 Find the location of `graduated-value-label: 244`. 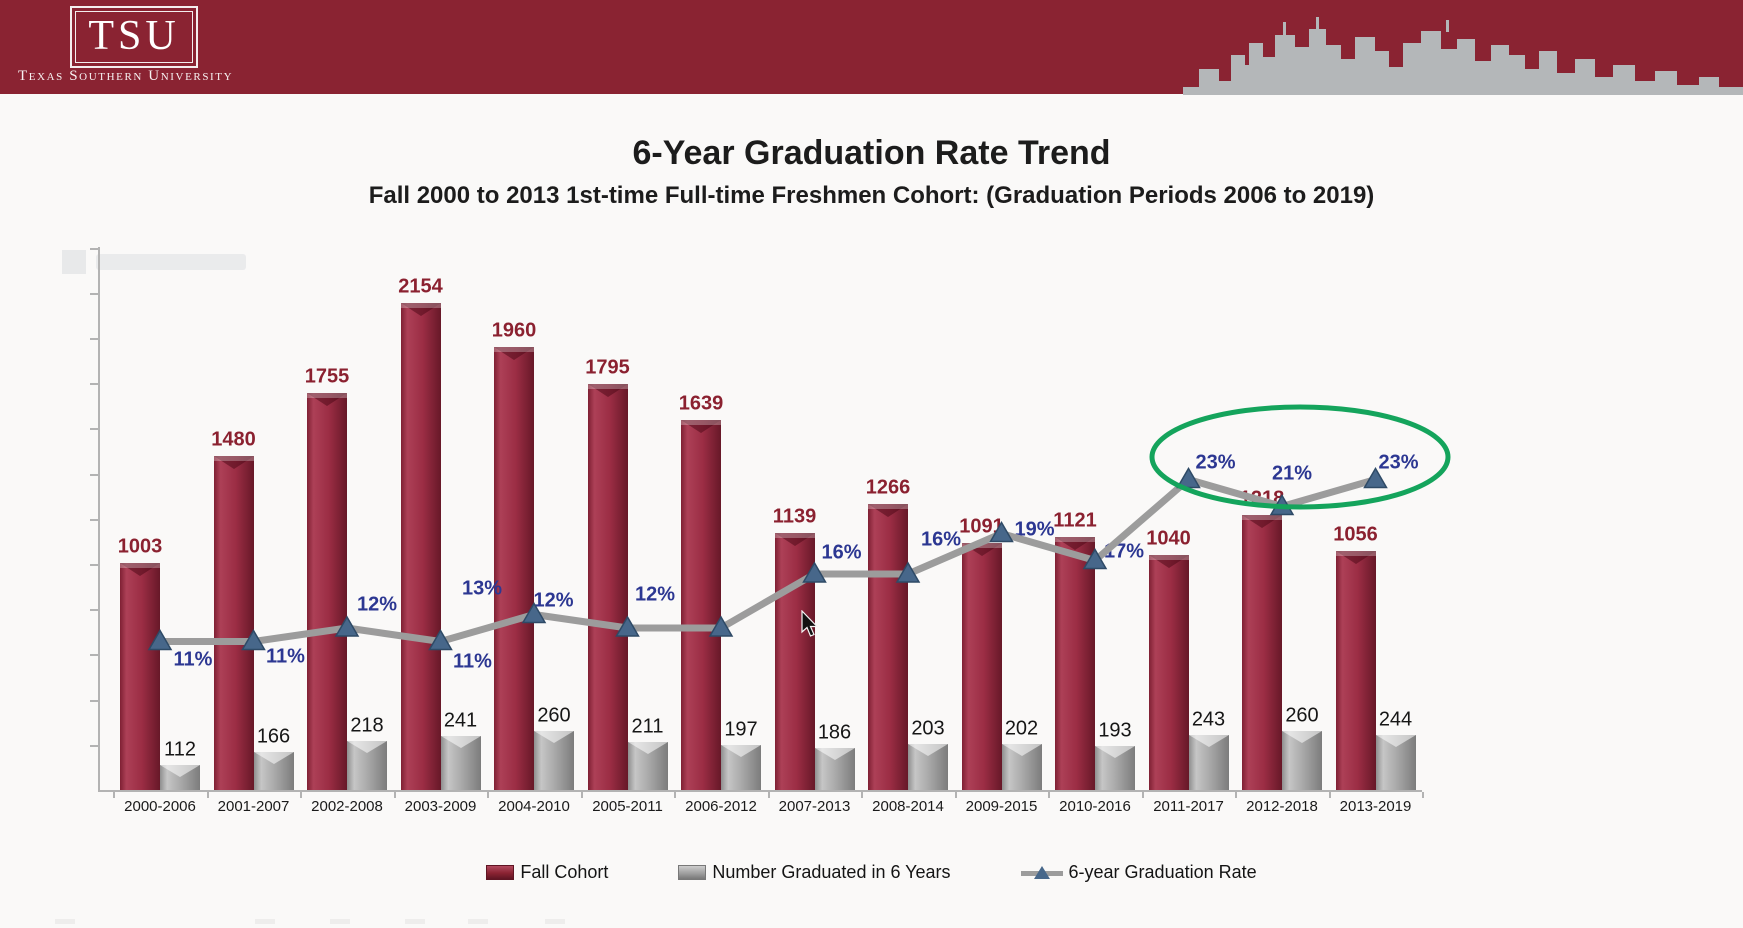

graduated-value-label: 244 is located at coordinates (1395, 719).